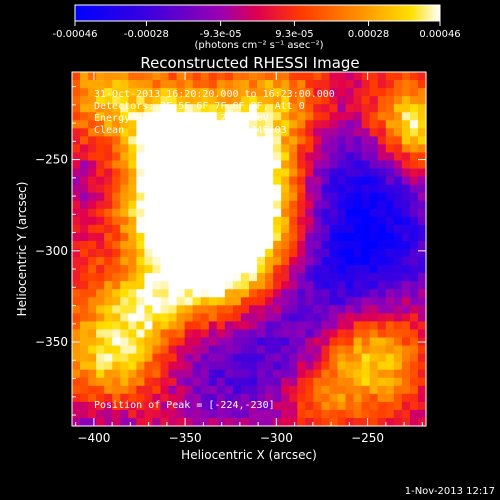 This screenshot has width=500, height=500. Describe the element at coordinates (257, 13) in the screenshot. I see `colorbar-gradient` at that location.